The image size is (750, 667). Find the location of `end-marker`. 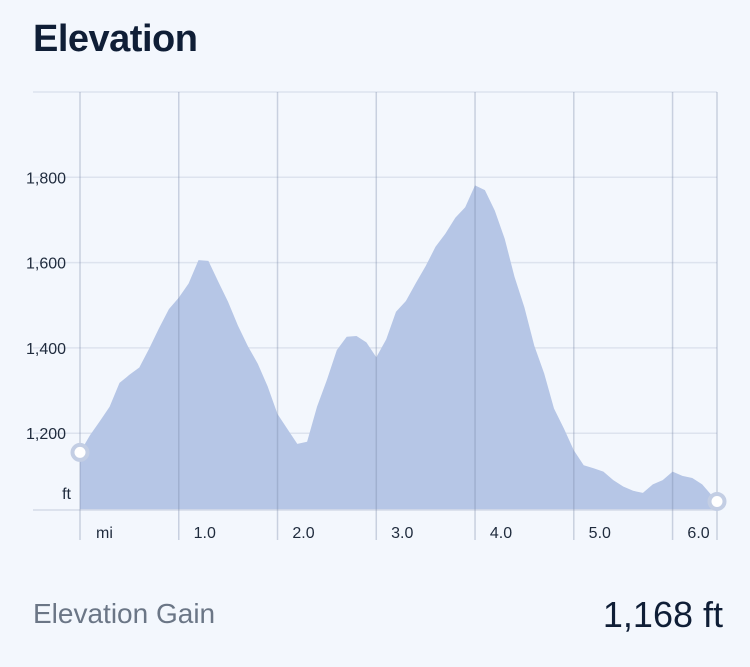

end-marker is located at coordinates (717, 501).